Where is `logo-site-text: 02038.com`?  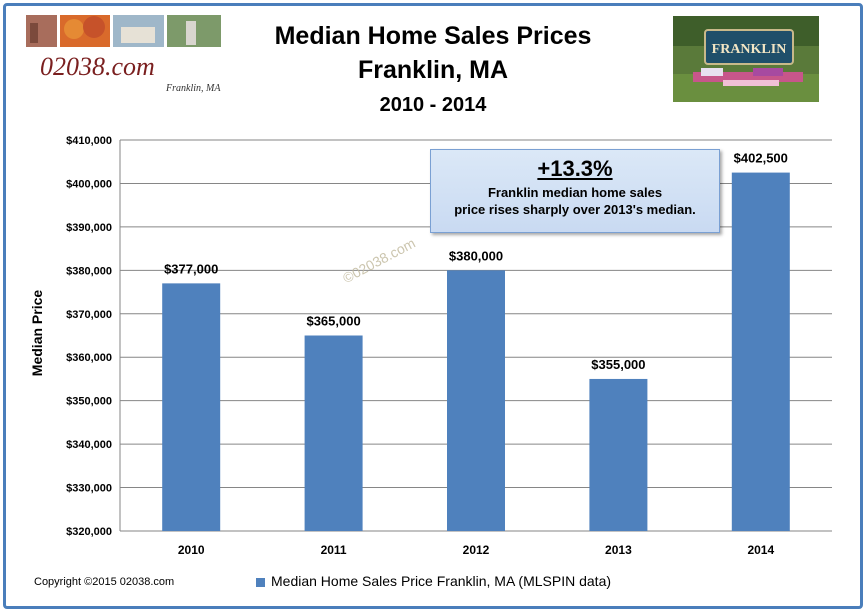 logo-site-text: 02038.com is located at coordinates (97, 66).